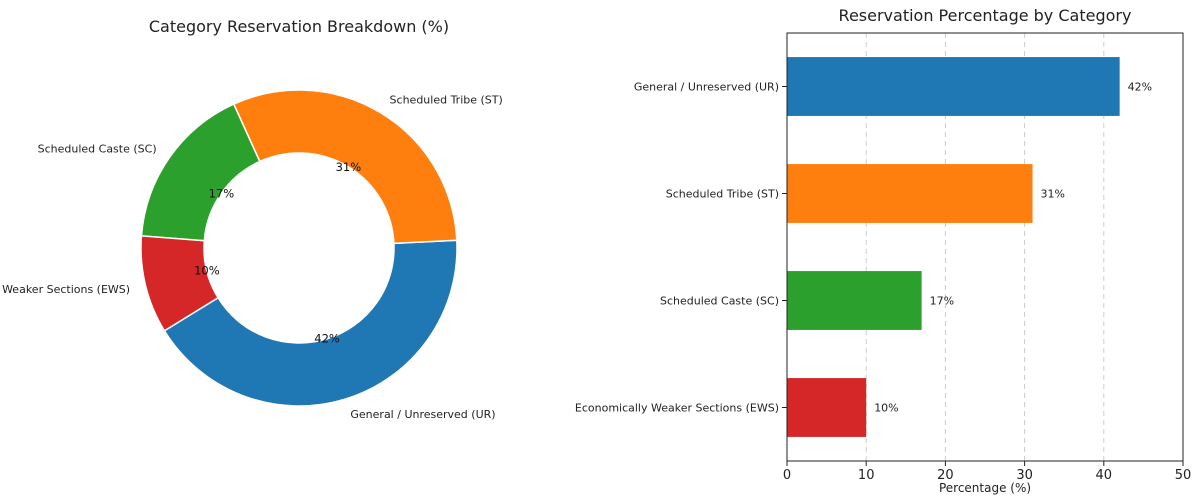 The image size is (1200, 503). Describe the element at coordinates (677, 408) in the screenshot. I see `y-category-label: Economically Weaker Sections (EWS)` at that location.